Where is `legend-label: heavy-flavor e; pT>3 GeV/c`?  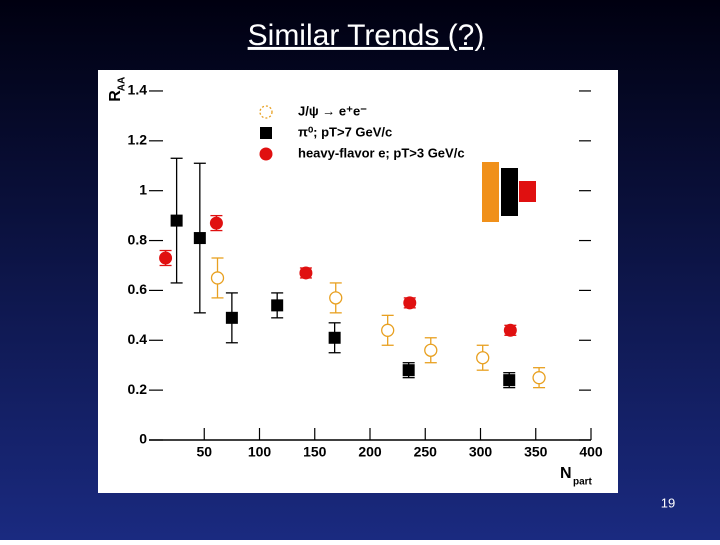
legend-label: heavy-flavor e; pT>3 GeV/c is located at coordinates (381, 152).